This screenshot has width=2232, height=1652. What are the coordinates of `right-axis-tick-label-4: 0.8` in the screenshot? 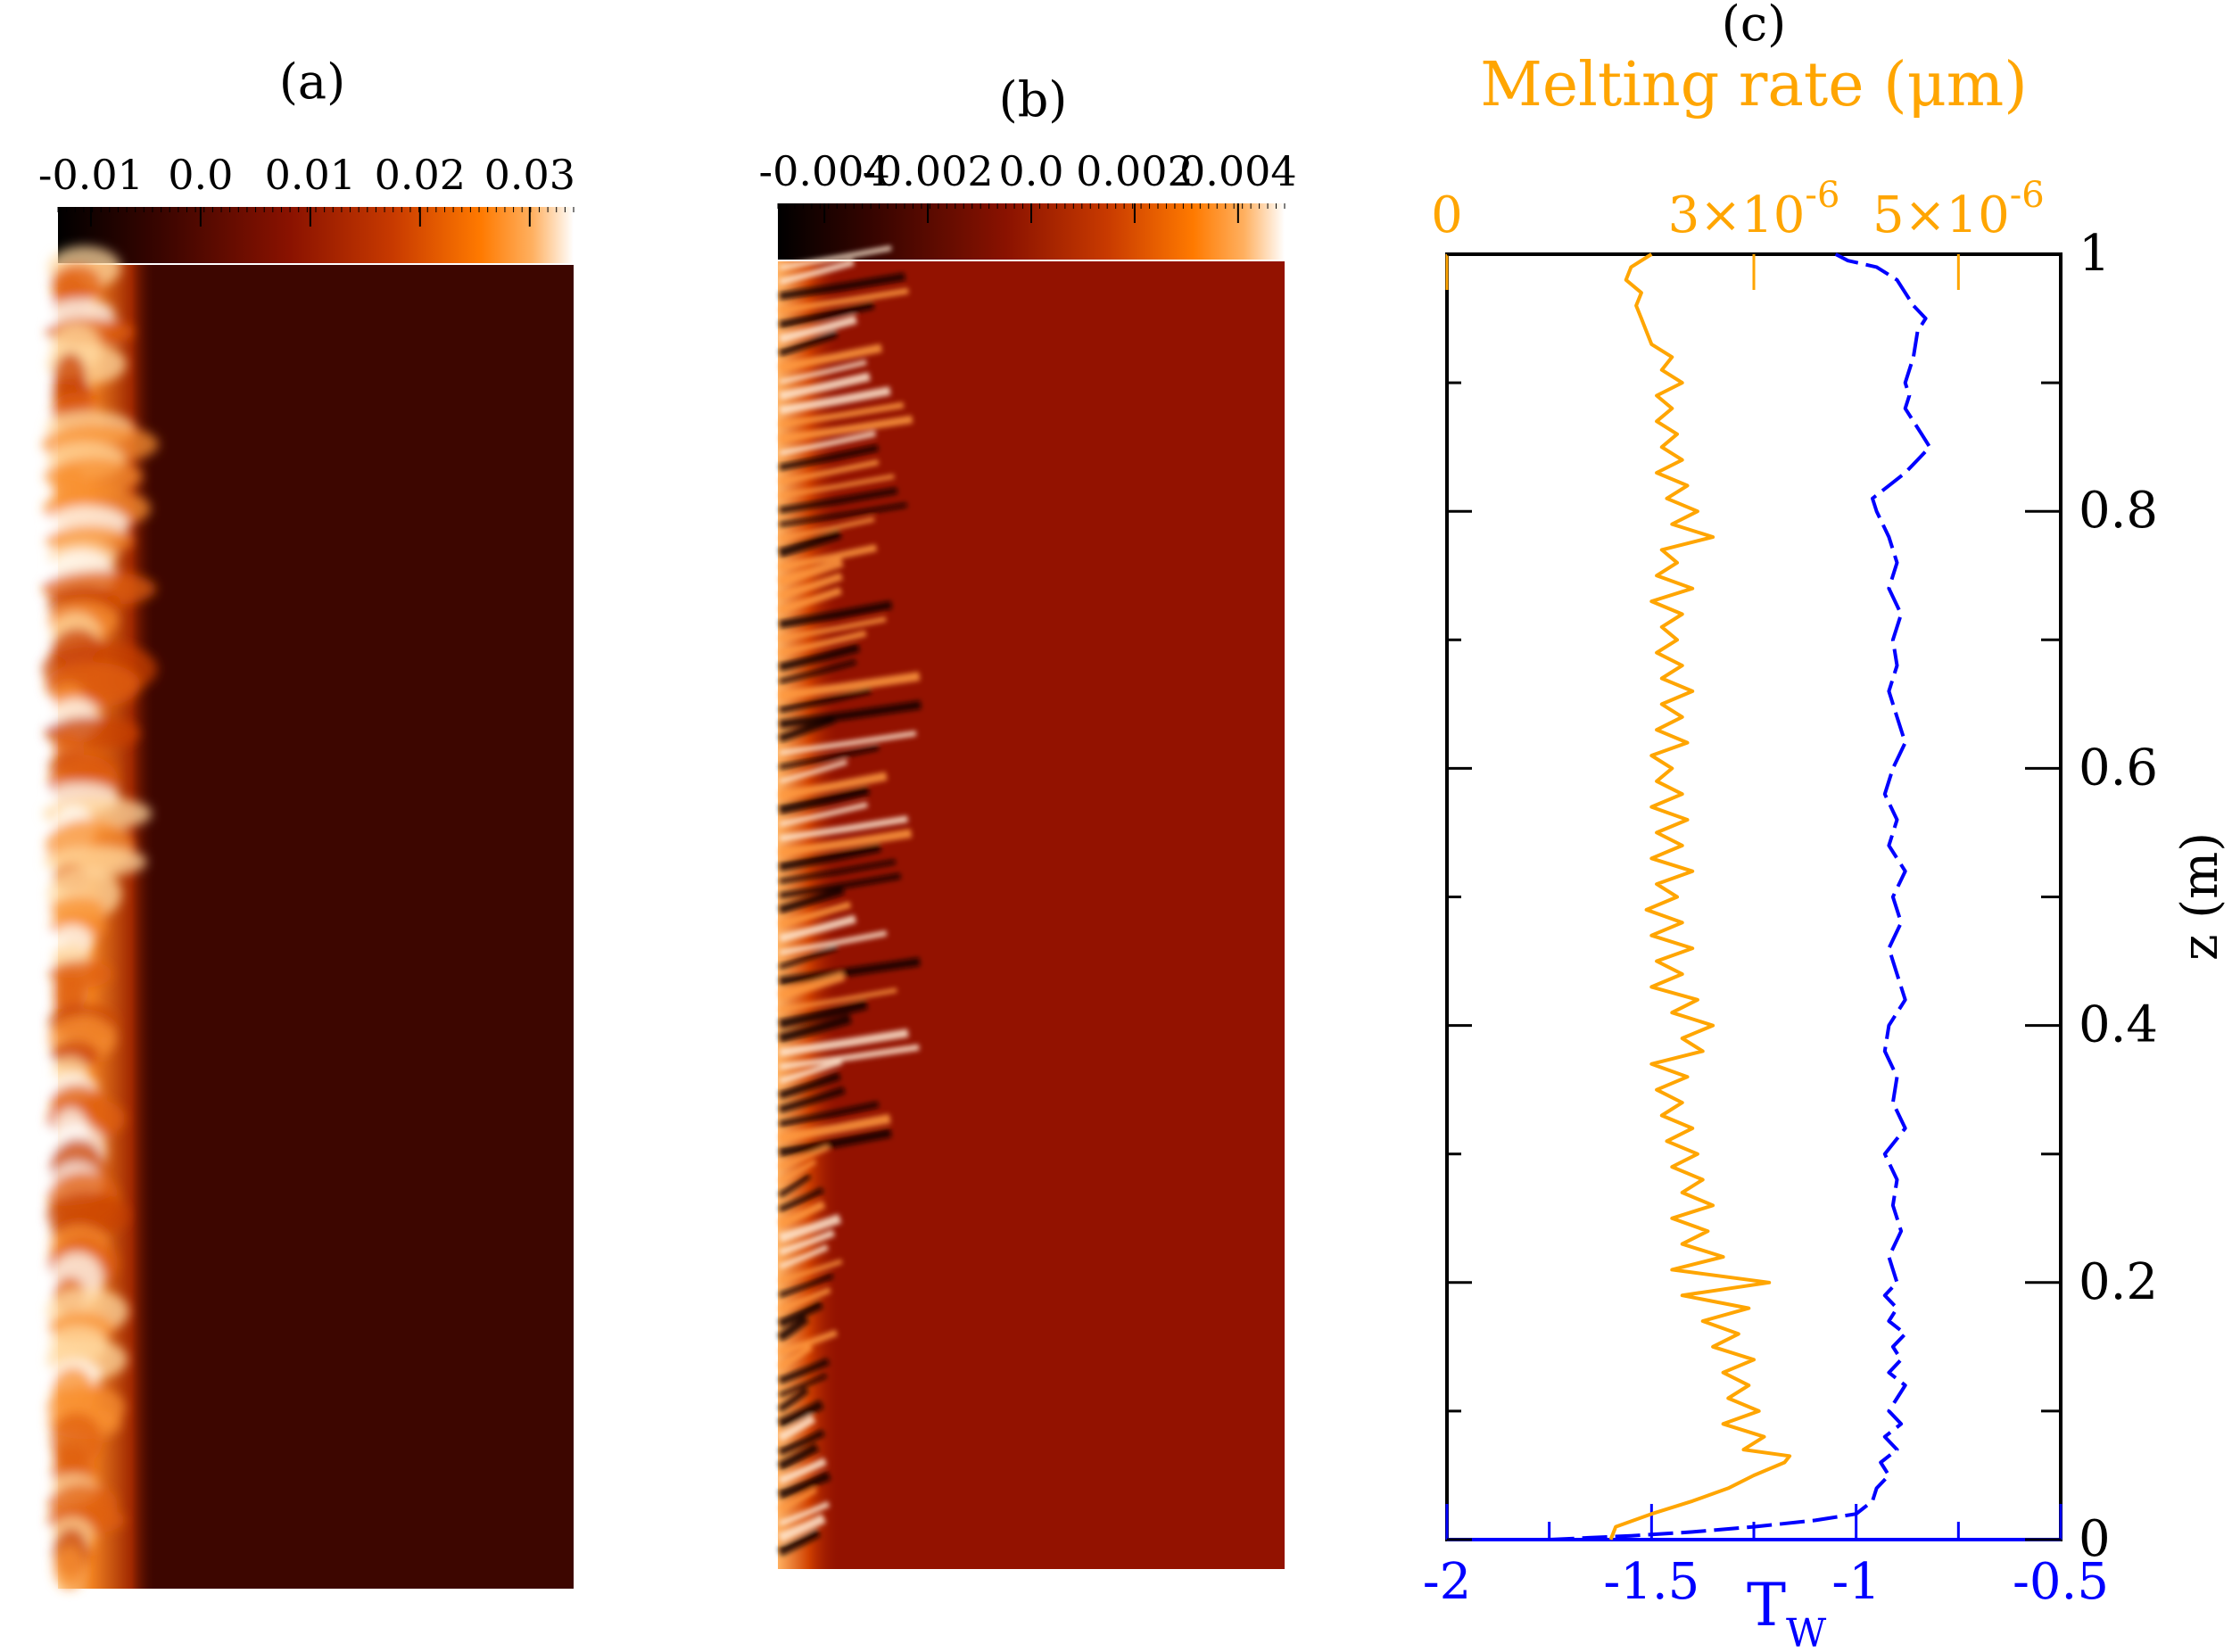 It's located at (2118, 511).